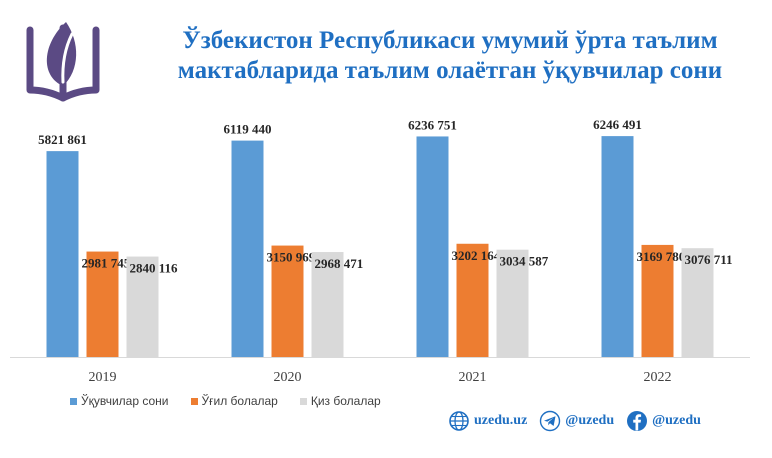  I want to click on legend-label-girls: Қиз болалар, so click(345, 401).